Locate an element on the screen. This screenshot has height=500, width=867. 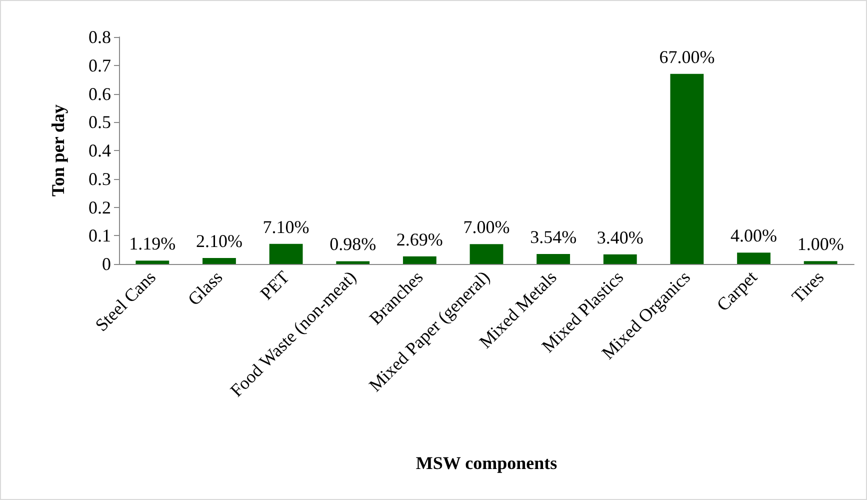
data-label: 1.19% is located at coordinates (152, 244).